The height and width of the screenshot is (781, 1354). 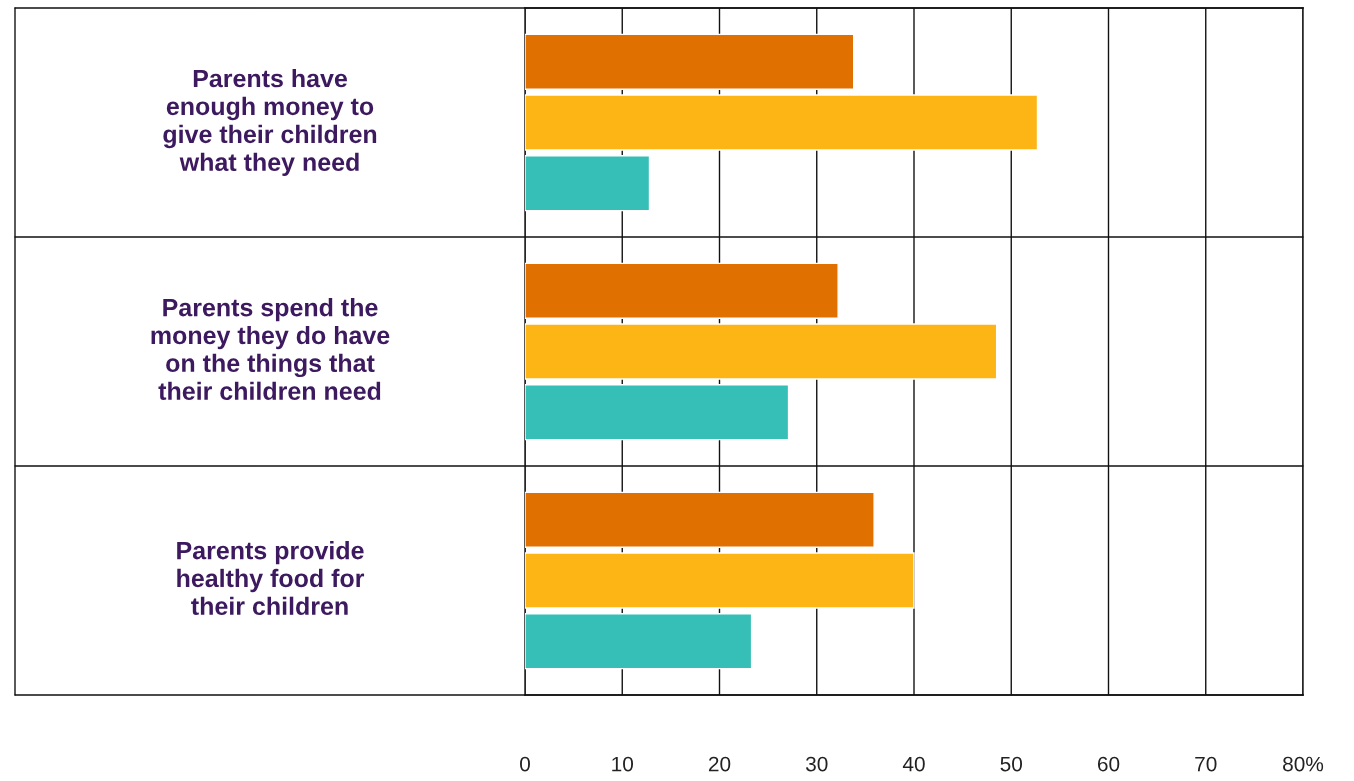 I want to click on x-tick-label: 40, so click(x=913, y=764).